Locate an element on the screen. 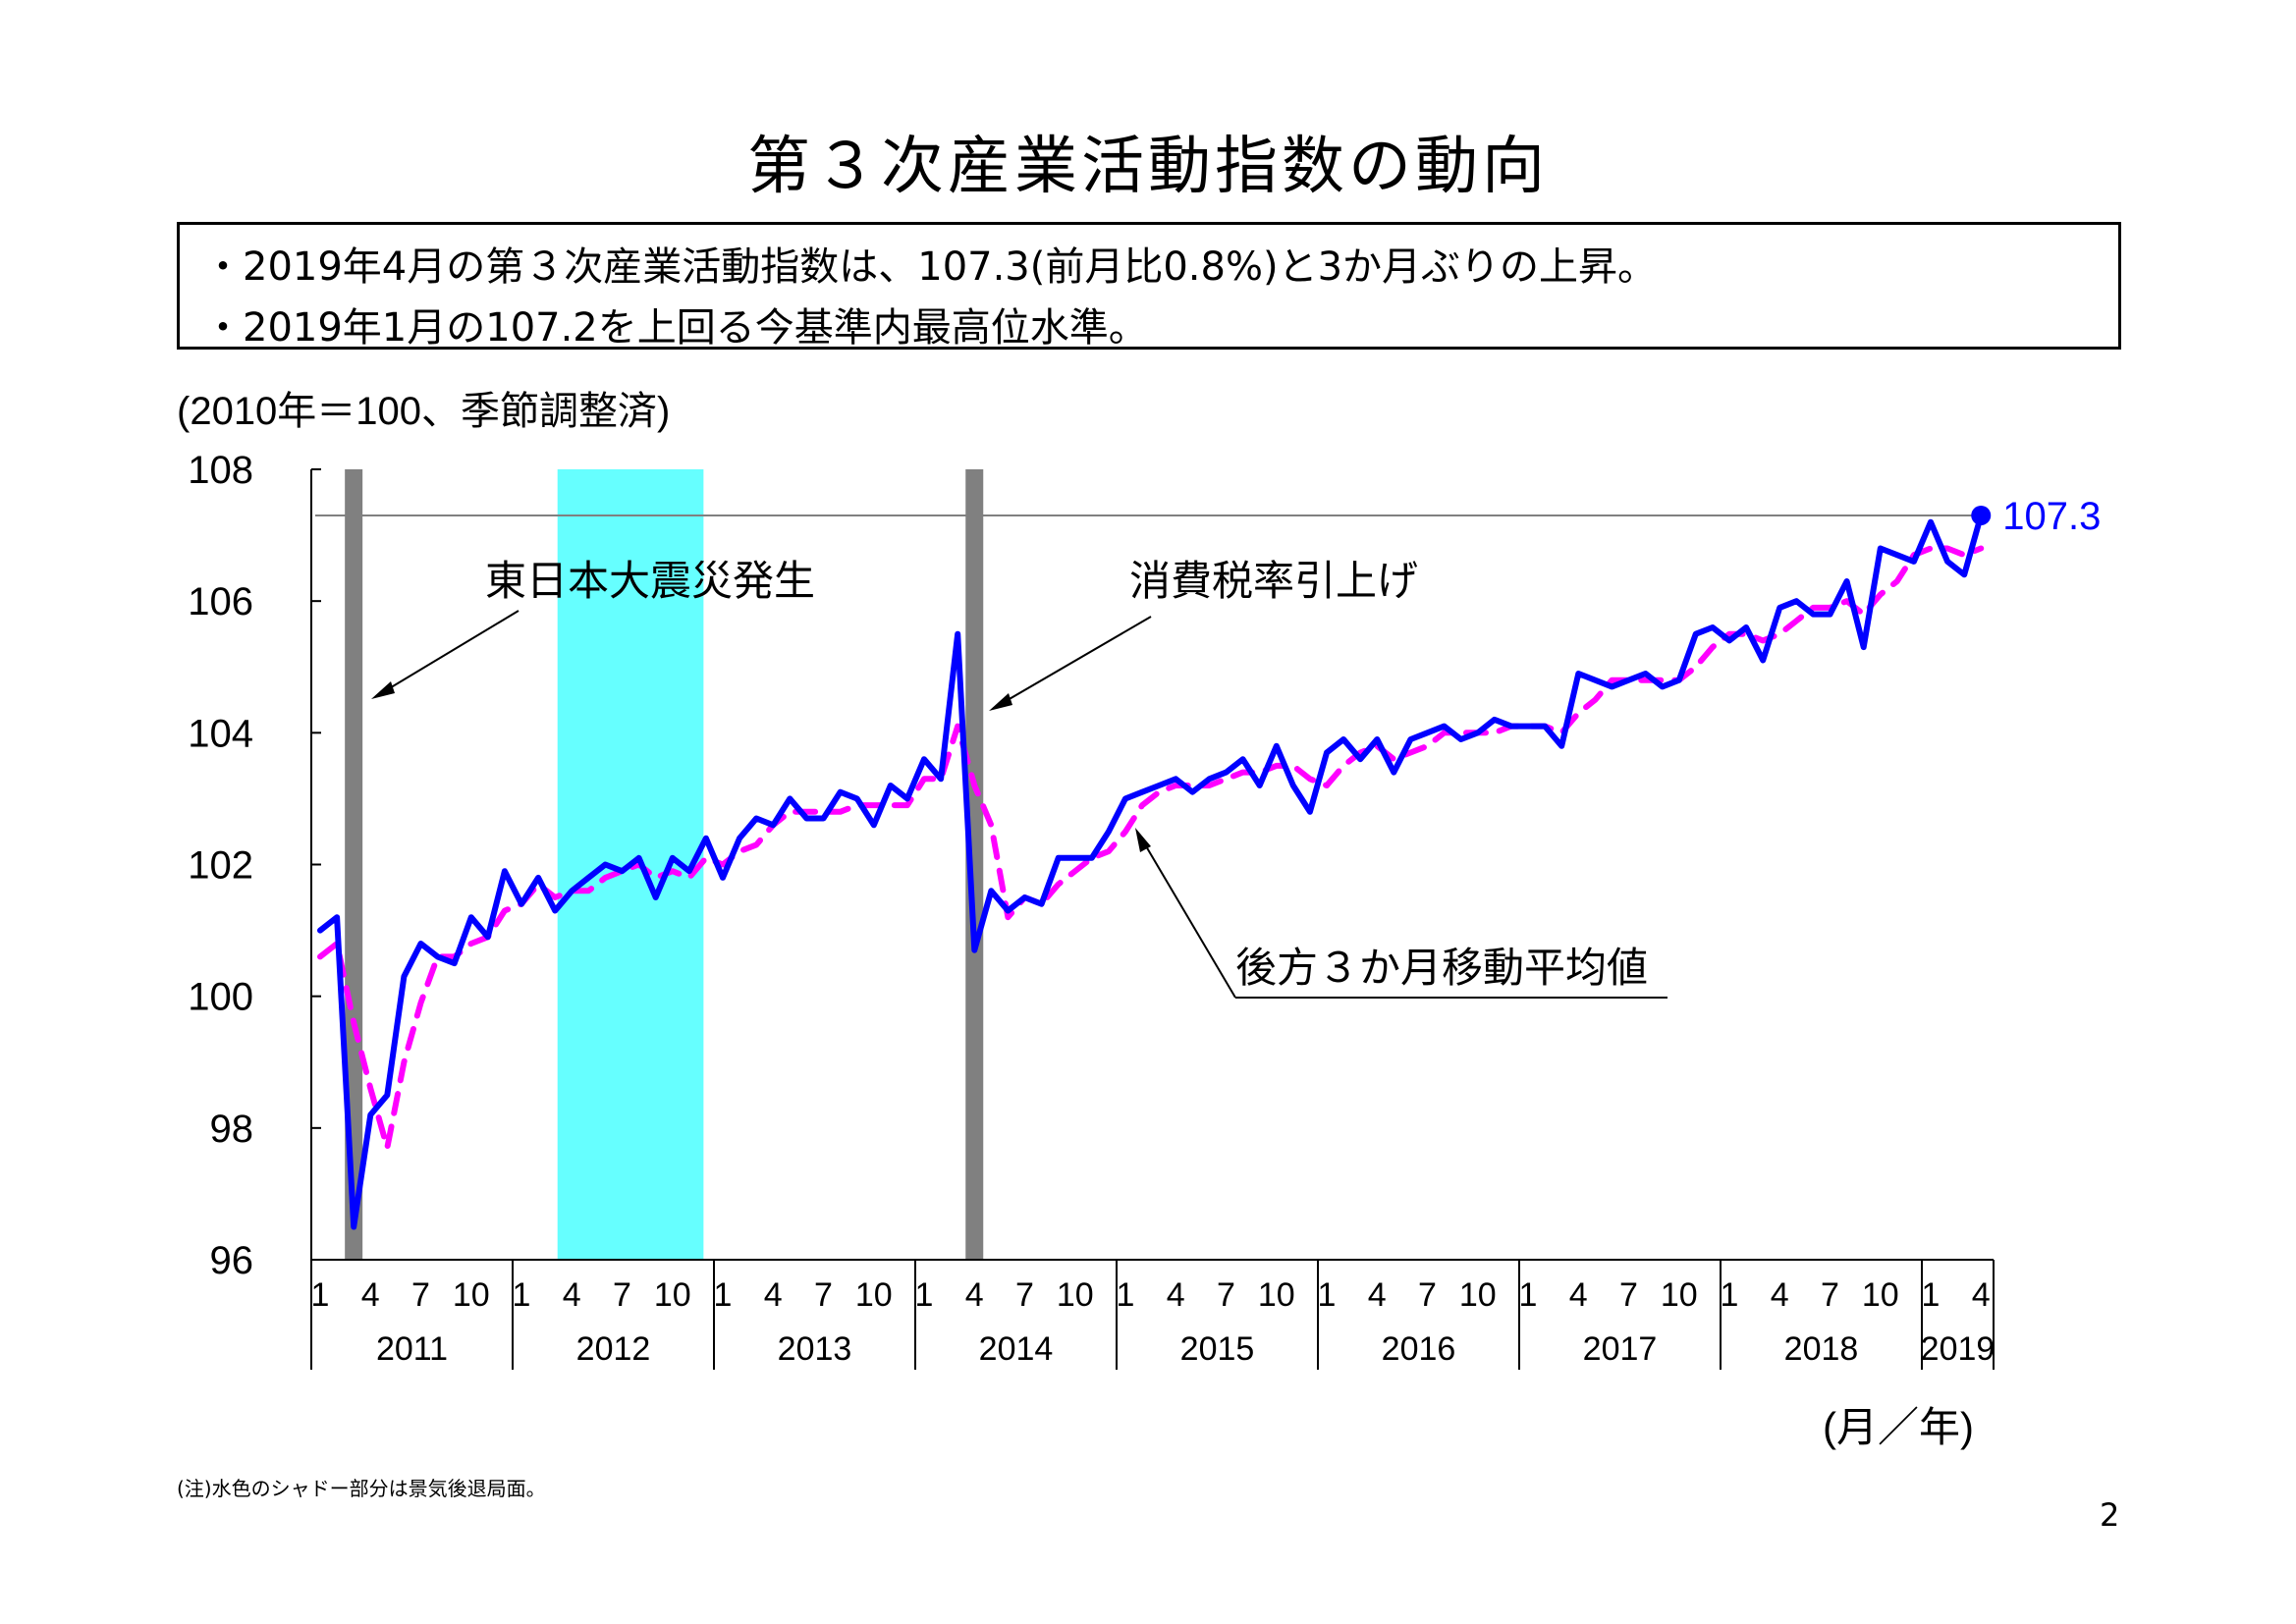  year-label-2015: 2015 is located at coordinates (1217, 1349).